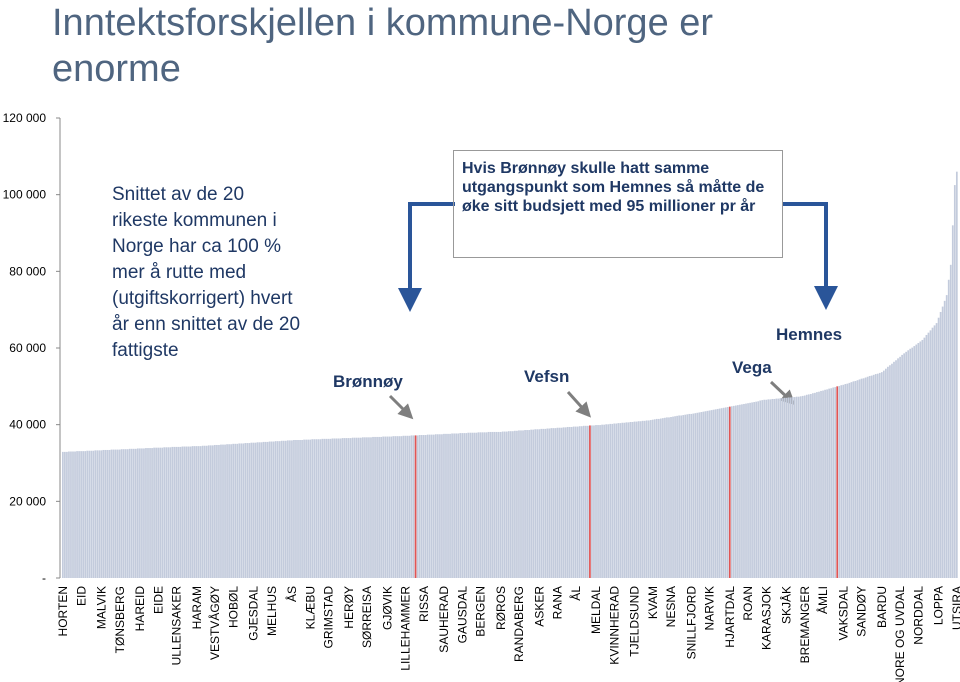  What do you see at coordinates (710, 608) in the screenshot?
I see `x-tick-label: NARVIK` at bounding box center [710, 608].